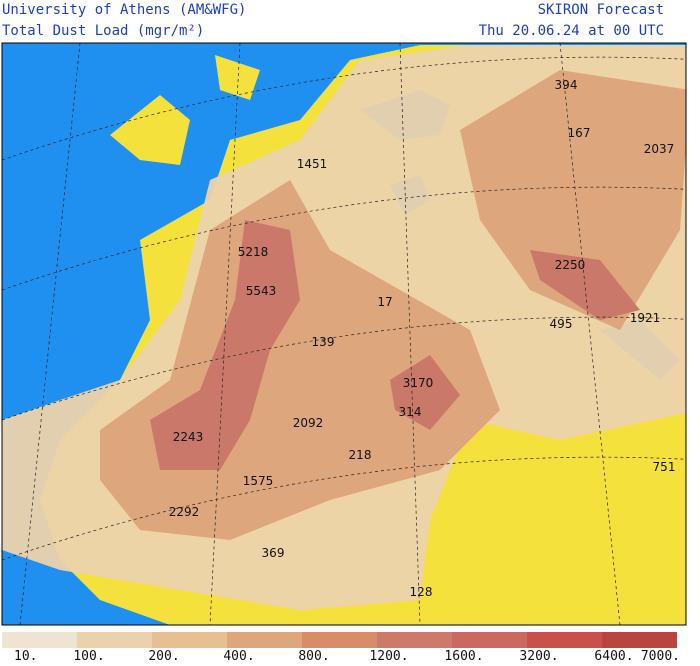 The image size is (700, 666). Describe the element at coordinates (313, 655) in the screenshot. I see `colorbar-label: 800.` at that location.